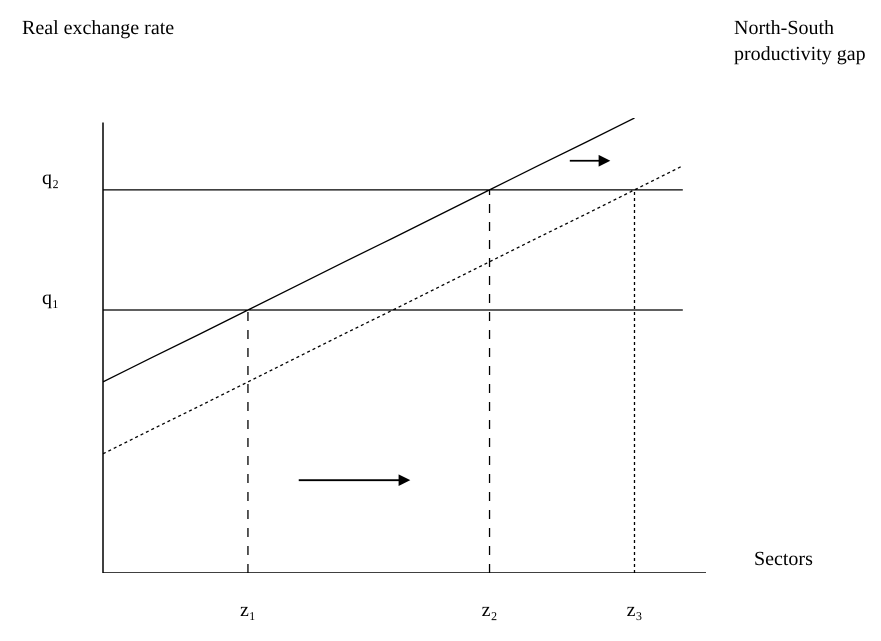 The image size is (881, 641). Describe the element at coordinates (248, 610) in the screenshot. I see `x-tick-label: z₁` at that location.